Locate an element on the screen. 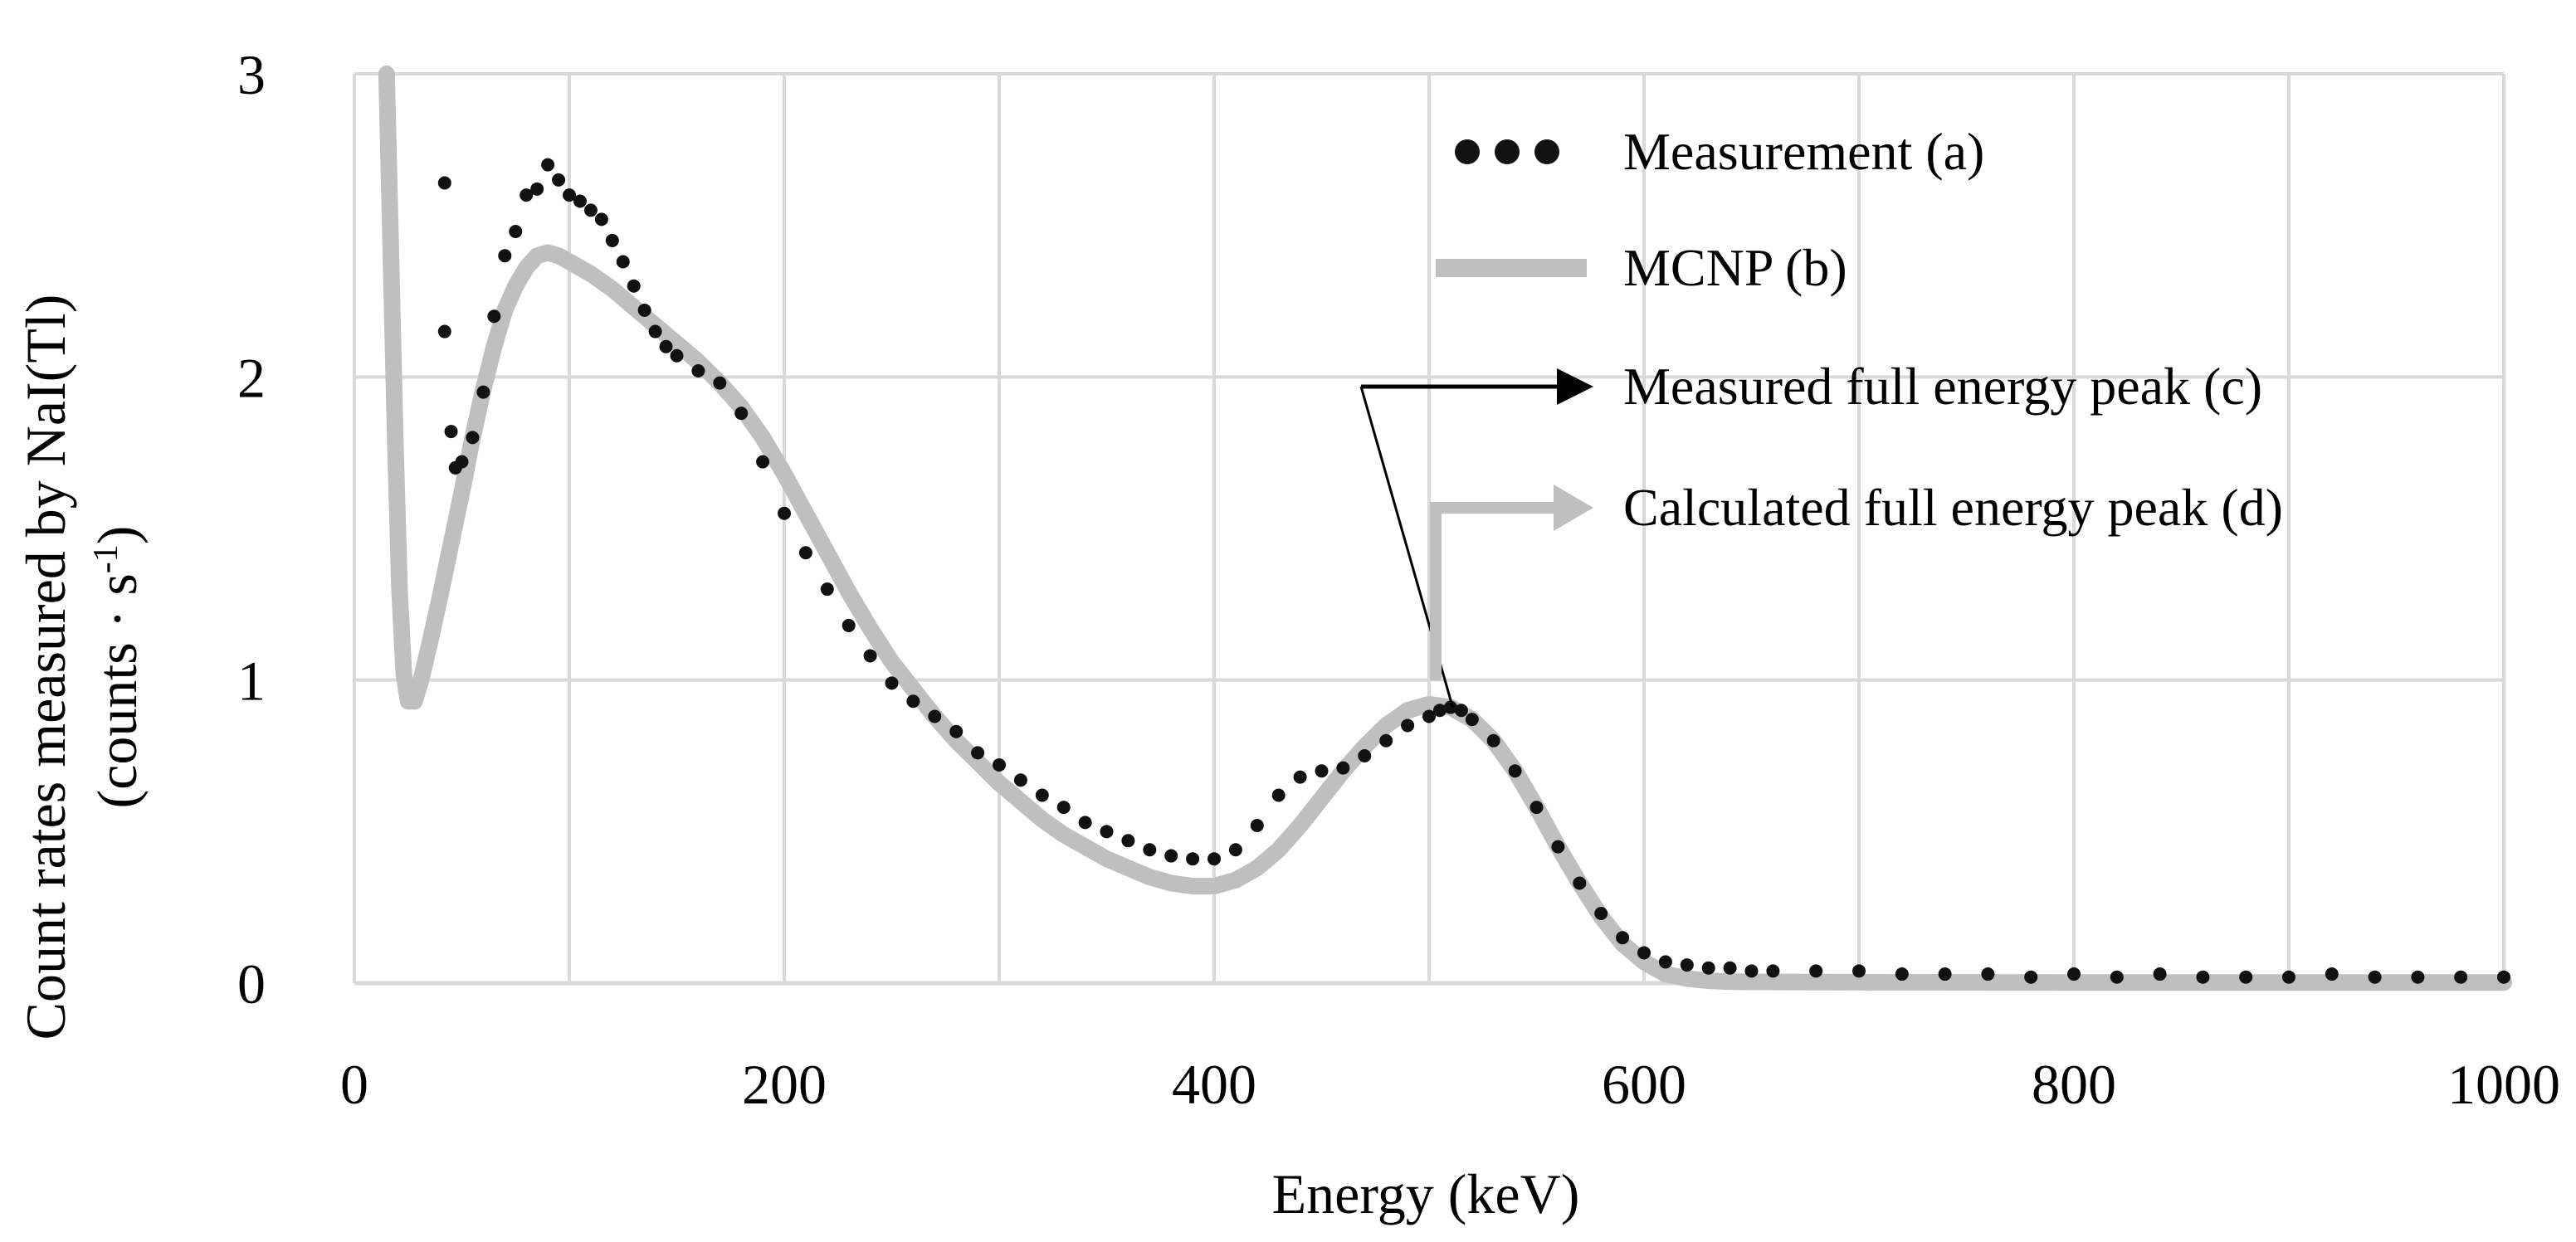  legend-label-measurement: Measurement (a) is located at coordinates (1804, 152).